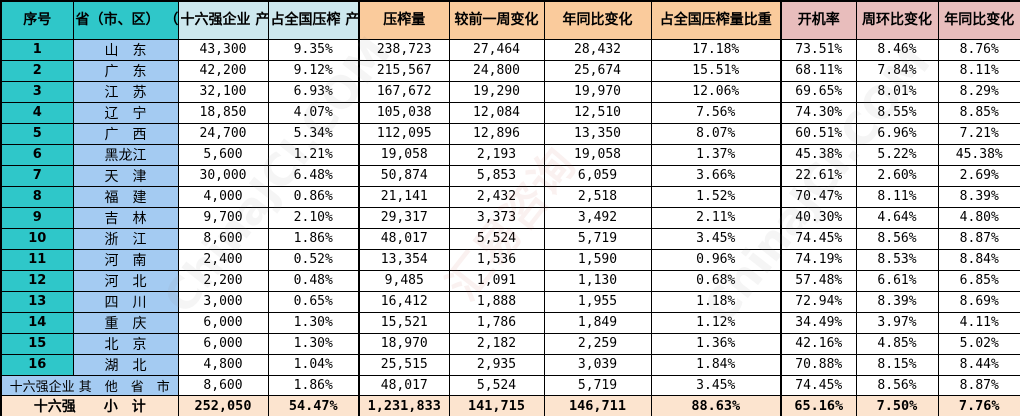  I want to click on cell-crush-volume: 29,317, so click(404, 217).